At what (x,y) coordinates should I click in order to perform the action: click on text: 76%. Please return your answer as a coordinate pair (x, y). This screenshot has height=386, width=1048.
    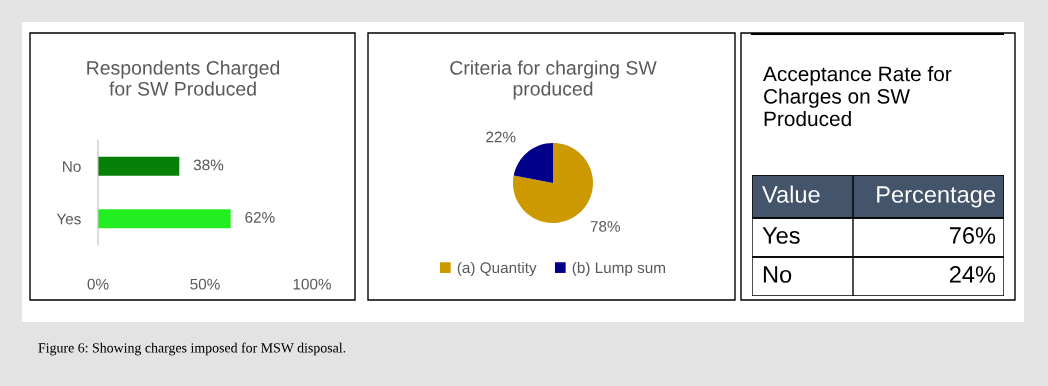
    Looking at the image, I should click on (972, 235).